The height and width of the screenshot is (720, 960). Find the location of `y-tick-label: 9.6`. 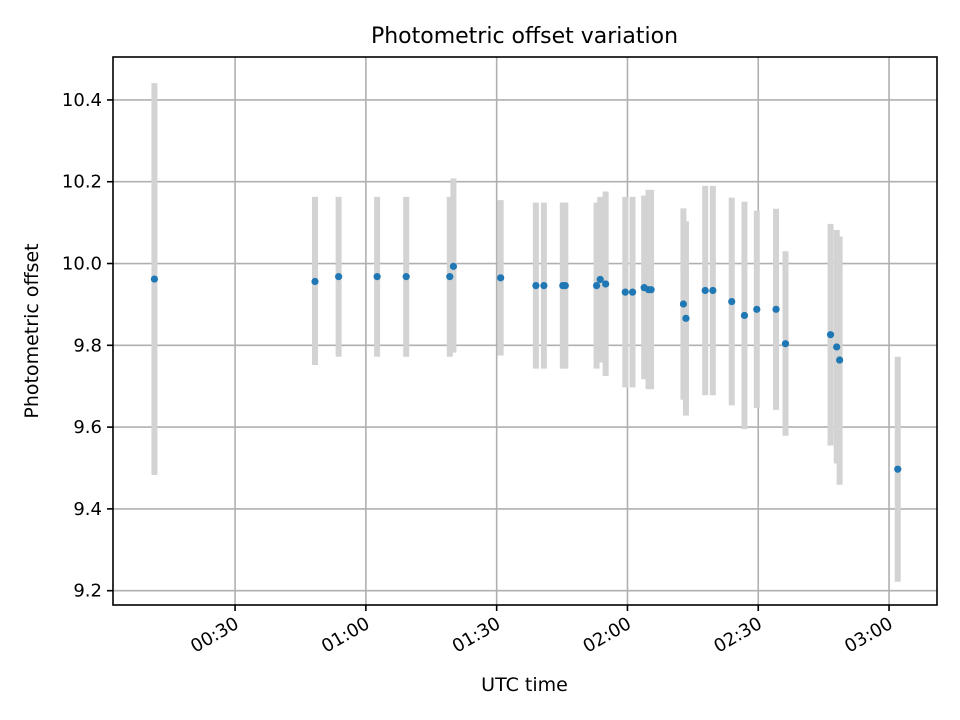

y-tick-label: 9.6 is located at coordinates (87, 427).